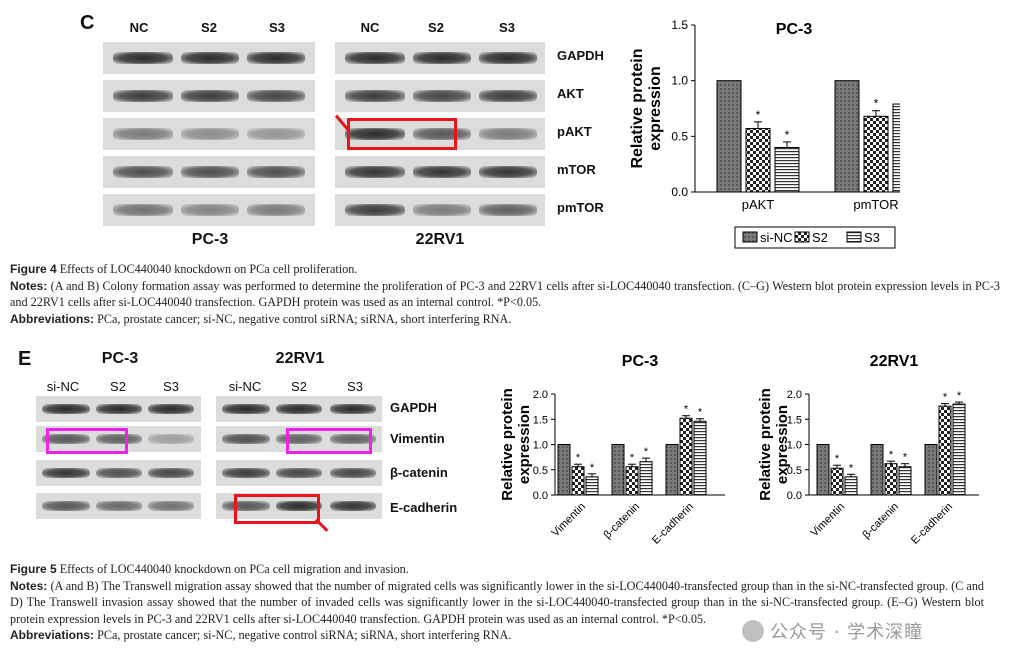 The width and height of the screenshot is (1009, 670). Describe the element at coordinates (875, 204) in the screenshot. I see `x-tick-label: pmTOR` at that location.